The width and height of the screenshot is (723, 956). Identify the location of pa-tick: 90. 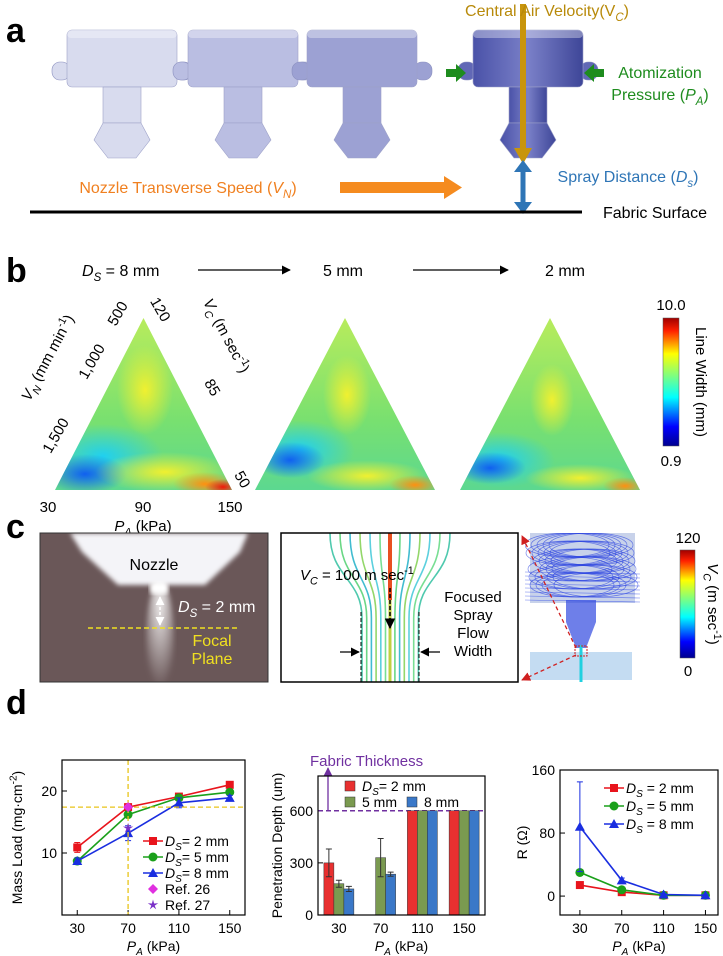
(143, 507).